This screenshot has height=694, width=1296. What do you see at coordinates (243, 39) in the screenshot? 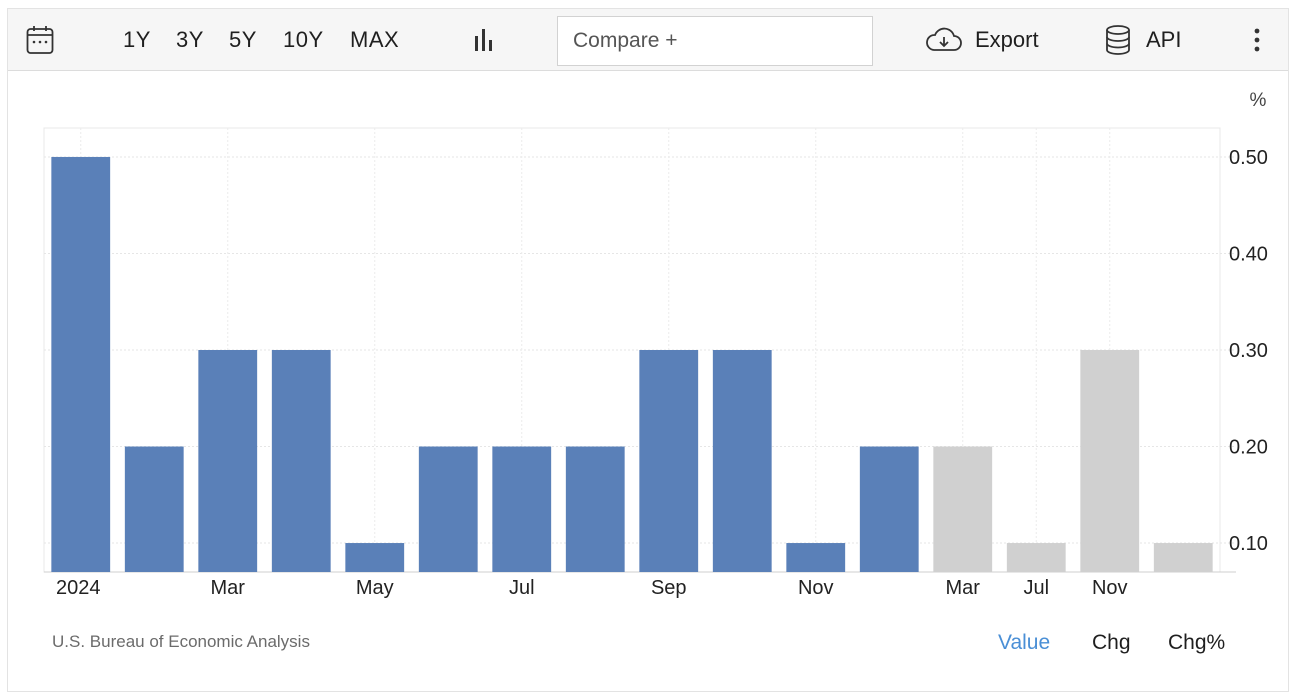
I see `range-5y-button: 5Y` at bounding box center [243, 39].